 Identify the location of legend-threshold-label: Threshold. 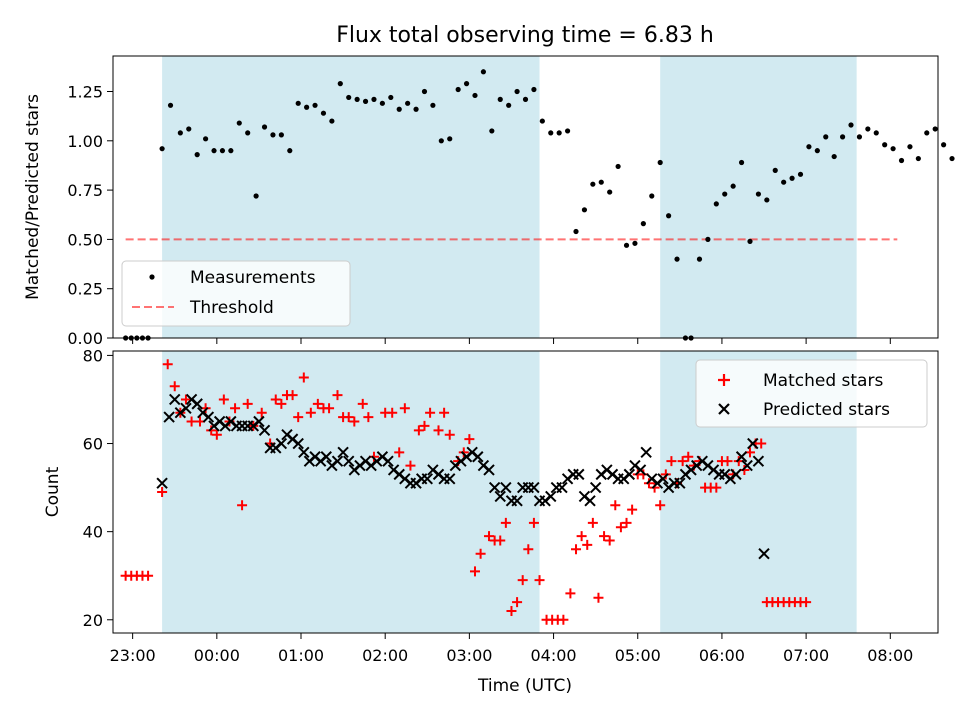
(231, 308).